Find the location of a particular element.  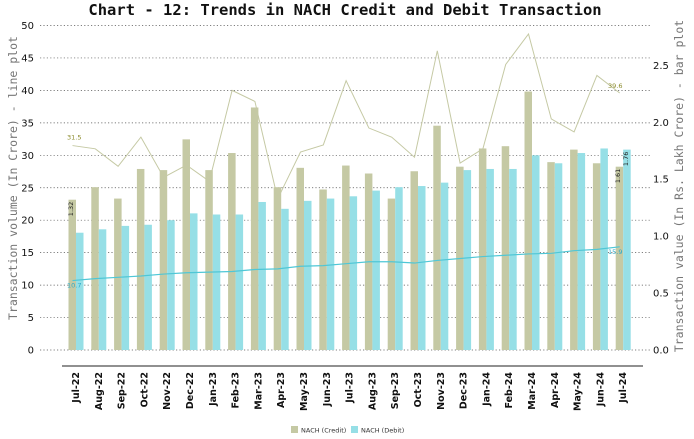

x-tick-label: Feb-24 is located at coordinates (509, 390).